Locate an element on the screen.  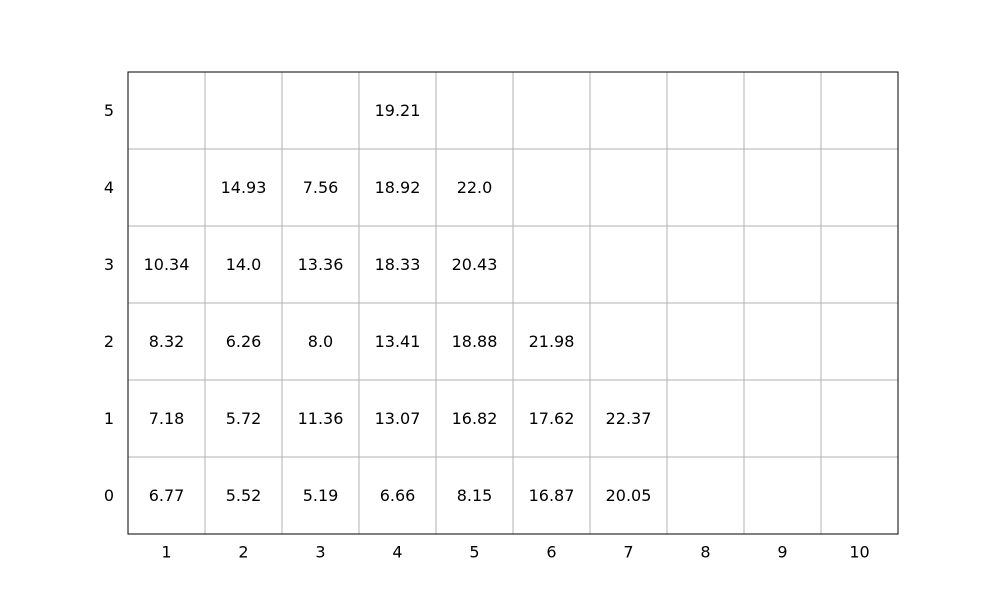
cell-value: 22.0 is located at coordinates (475, 187).